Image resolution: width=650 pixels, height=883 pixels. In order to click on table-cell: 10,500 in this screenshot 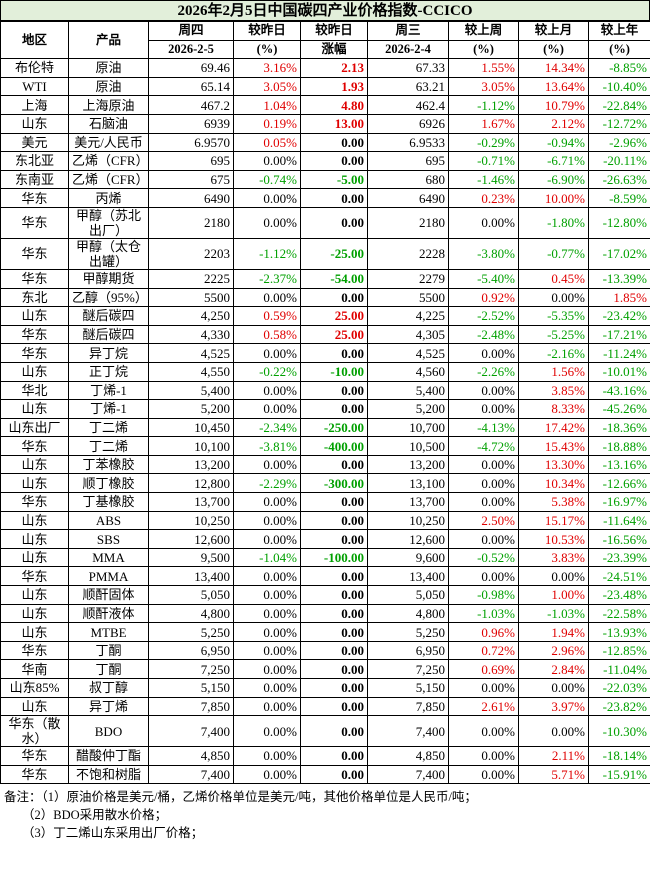, I will do `click(408, 446)`.